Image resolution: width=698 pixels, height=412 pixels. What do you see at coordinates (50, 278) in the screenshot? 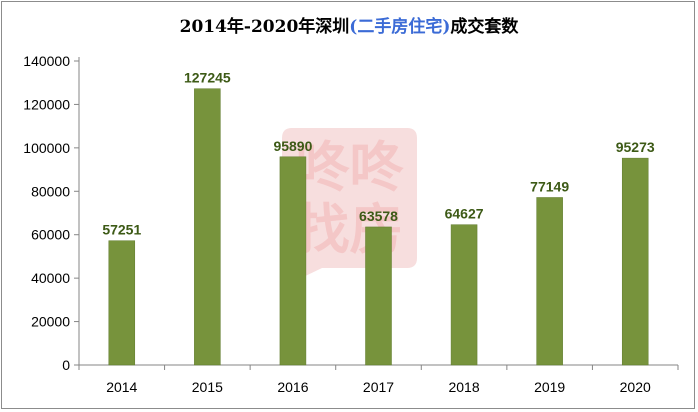
I see `y-tick-label: 40000` at bounding box center [50, 278].